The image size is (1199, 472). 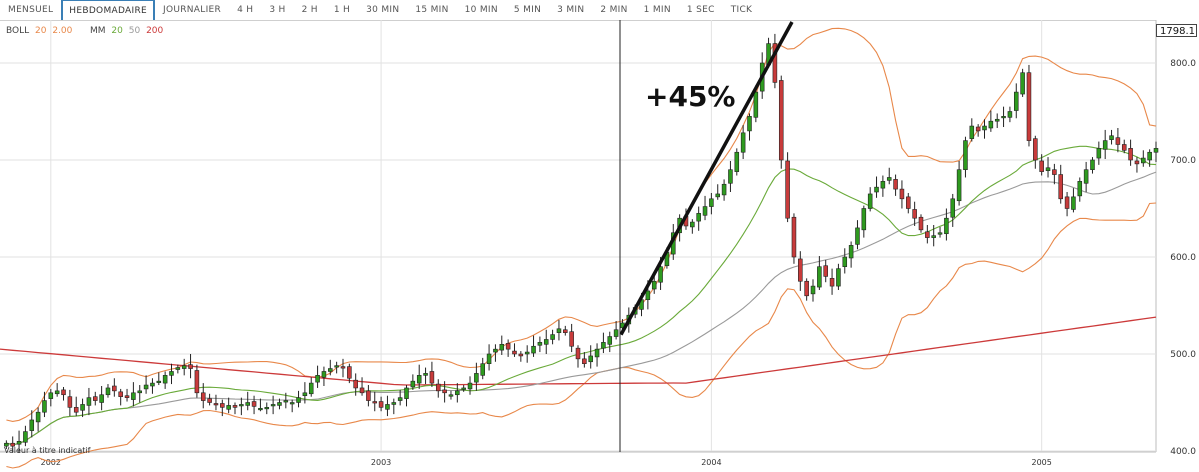 What do you see at coordinates (741, 10) in the screenshot?
I see `tab-tick: TICK` at bounding box center [741, 10].